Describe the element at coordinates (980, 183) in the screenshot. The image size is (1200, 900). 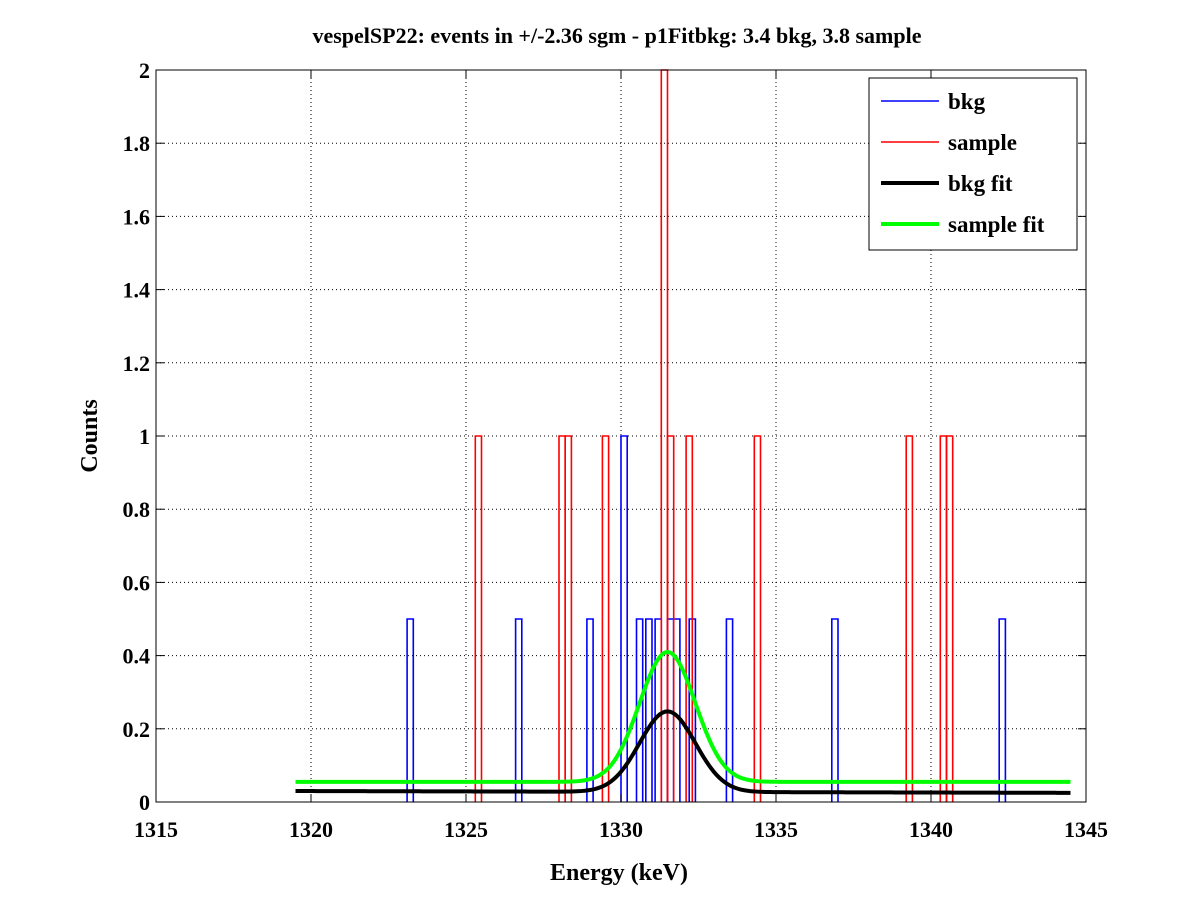
I see `legend-label-bkg-fit: bkg fit` at that location.